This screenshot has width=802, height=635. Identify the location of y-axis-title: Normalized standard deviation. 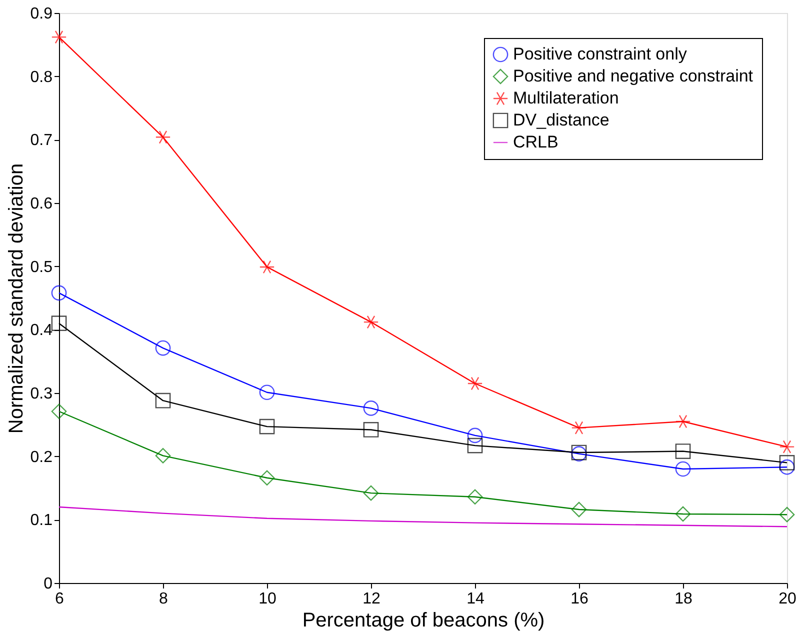
(16, 298).